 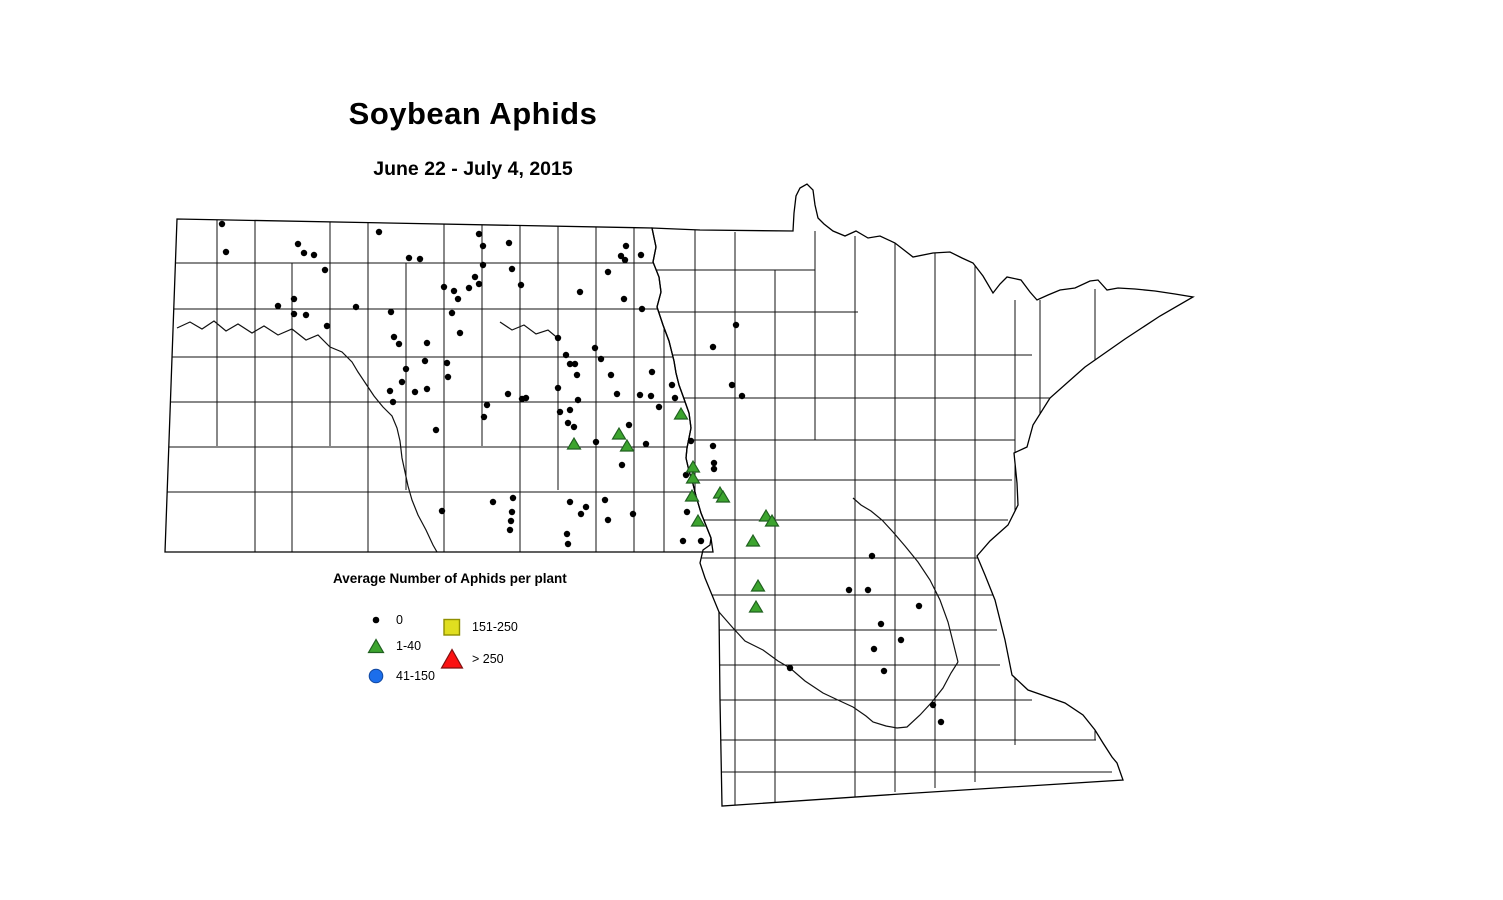 What do you see at coordinates (488, 659) in the screenshot?
I see `legend-label-gt-250: > 250` at bounding box center [488, 659].